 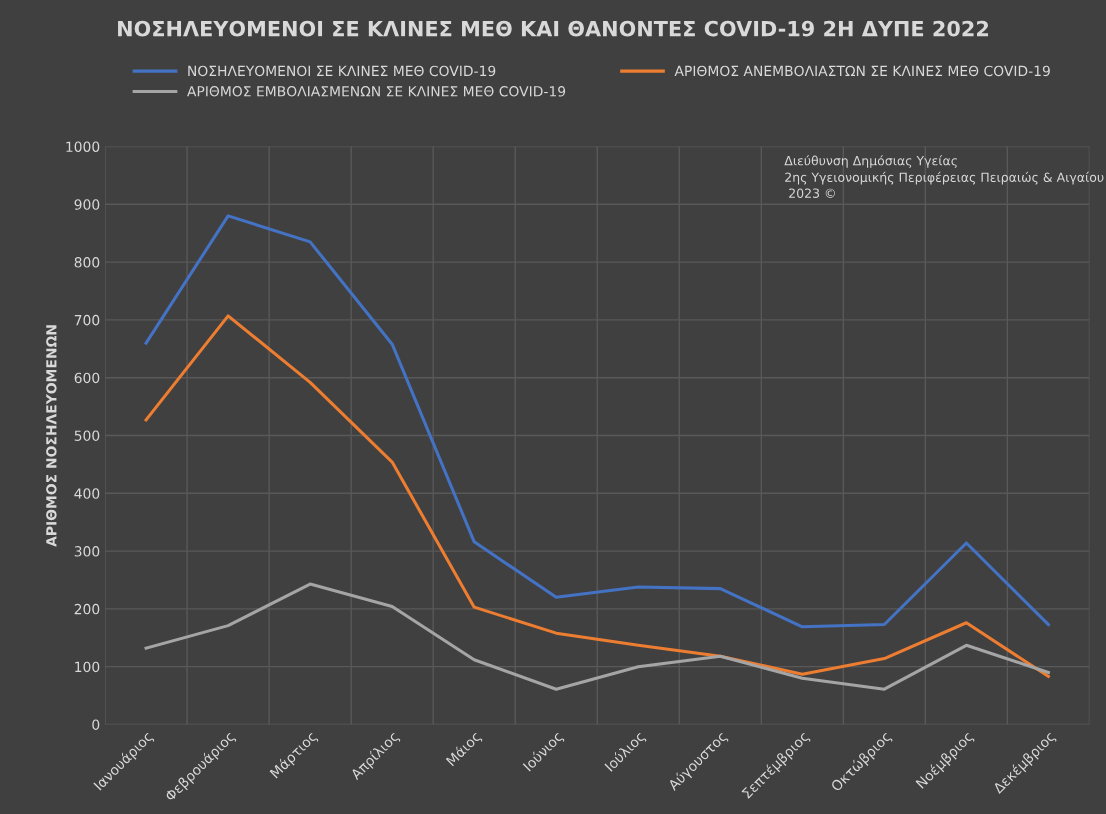 I want to click on y-tick-label: 1000, so click(x=83, y=146).